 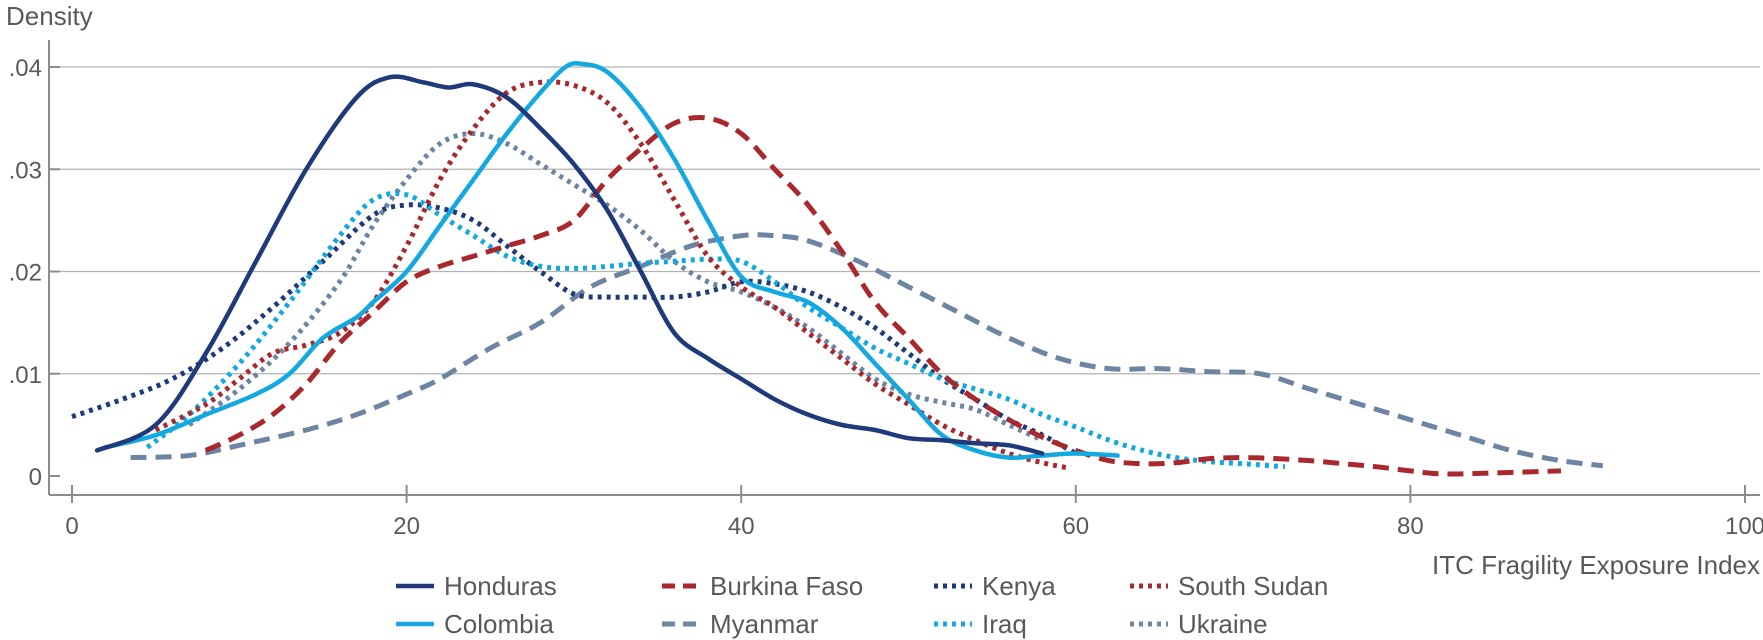 I want to click on x-tick-label: 80, so click(x=1410, y=526).